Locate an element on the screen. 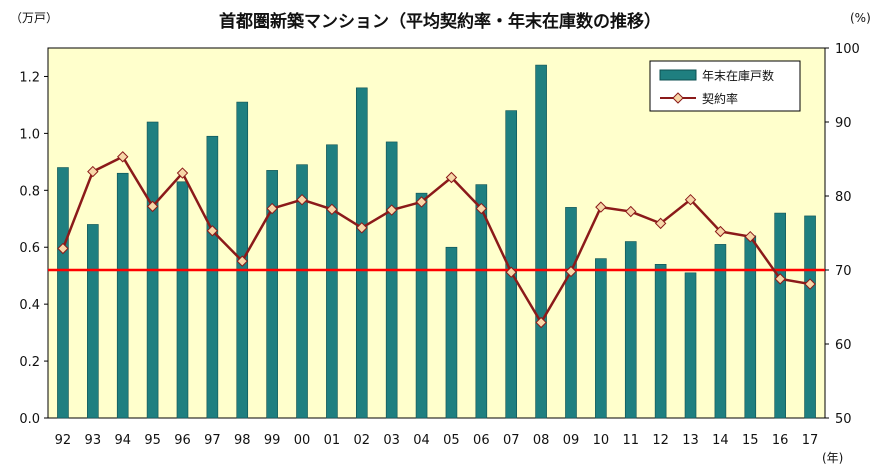 The image size is (880, 470). right-tick-label: 60 is located at coordinates (843, 345).